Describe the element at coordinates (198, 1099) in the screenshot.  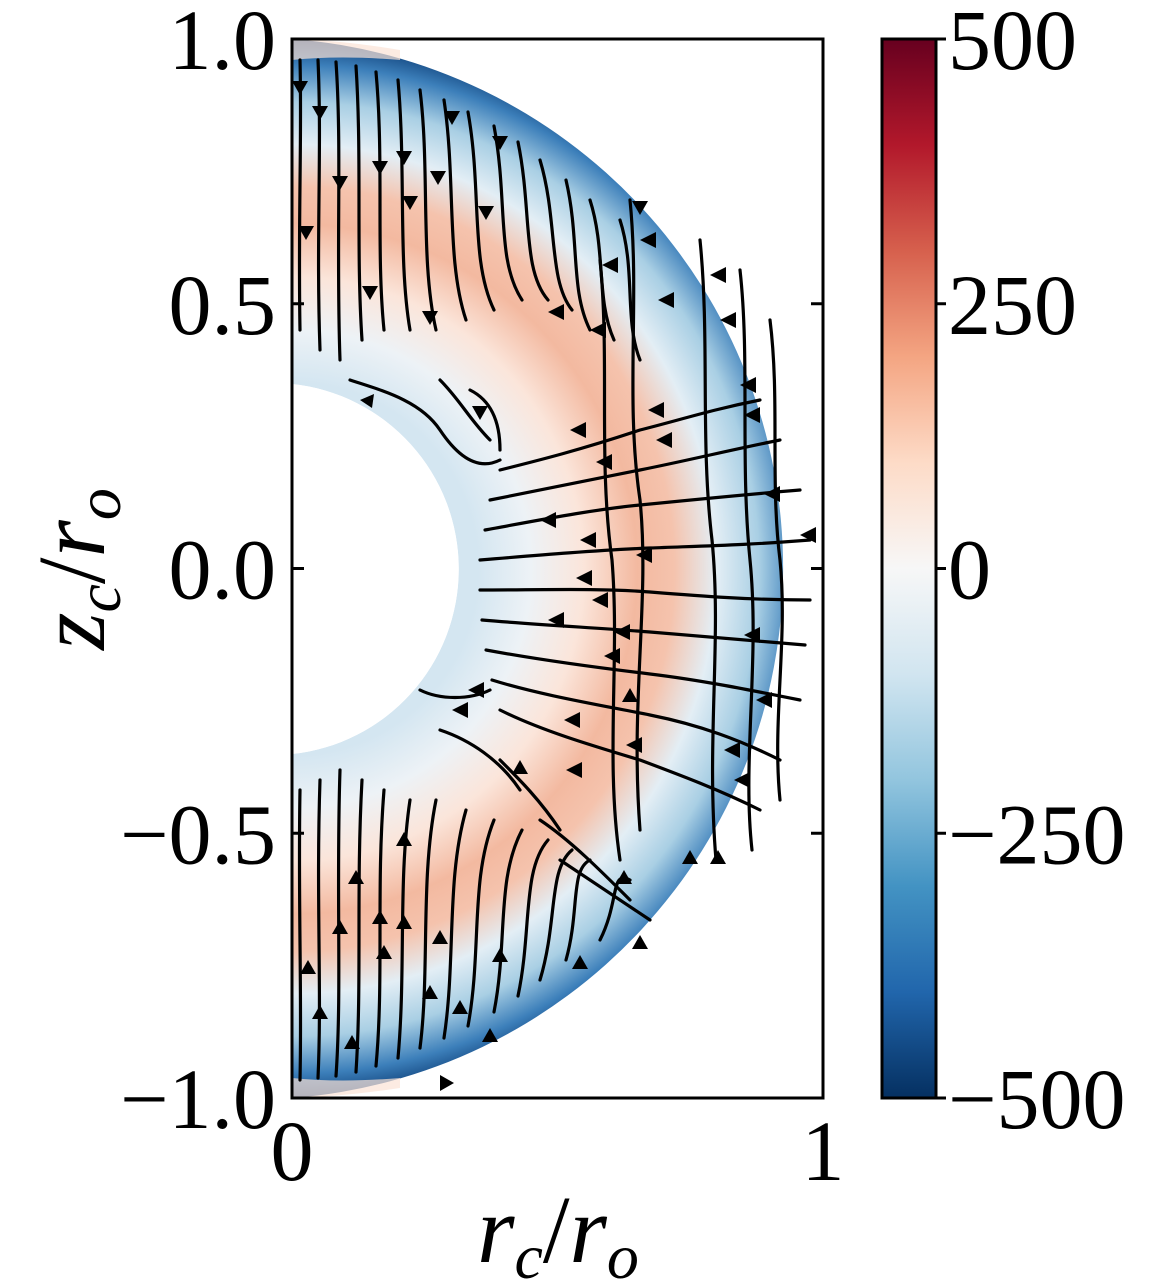
I see `y-tick-label: −1.0` at that location.